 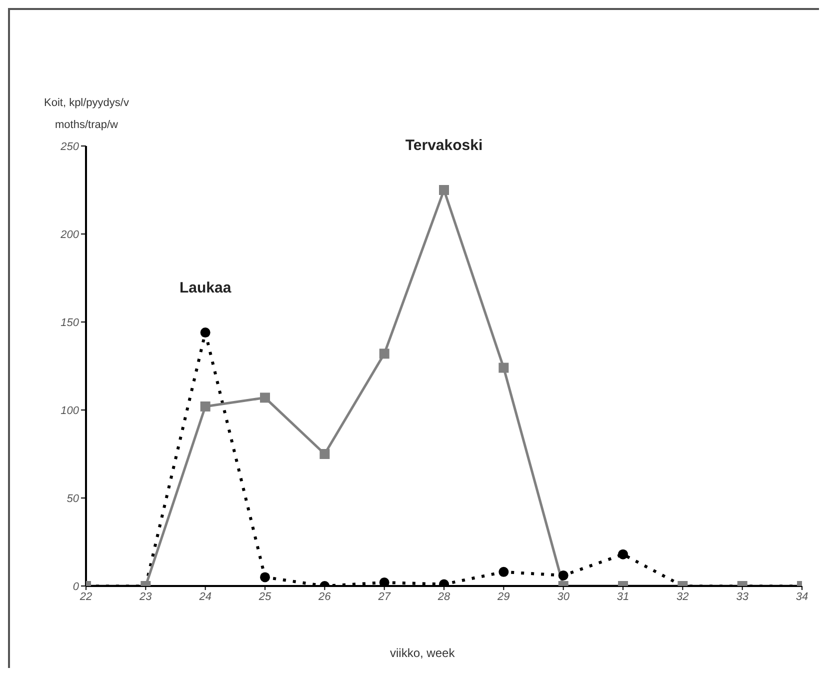 I want to click on x-tick-label: 25, so click(x=265, y=596).